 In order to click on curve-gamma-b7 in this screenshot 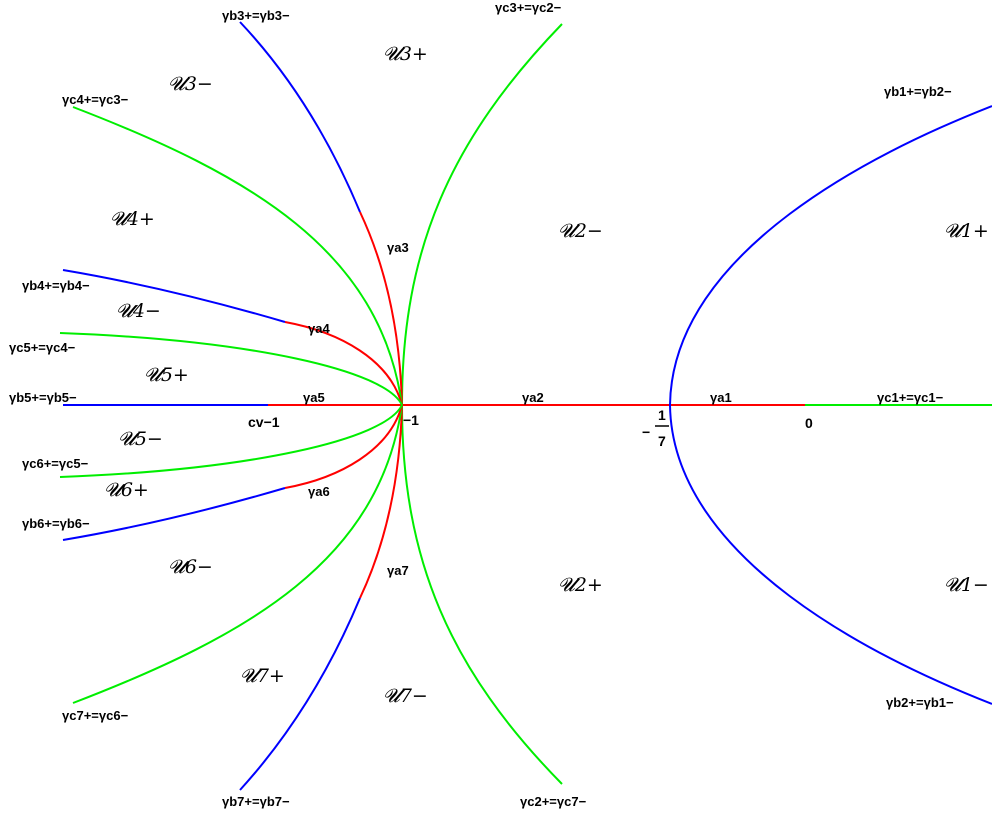, I will do `click(300, 694)`.